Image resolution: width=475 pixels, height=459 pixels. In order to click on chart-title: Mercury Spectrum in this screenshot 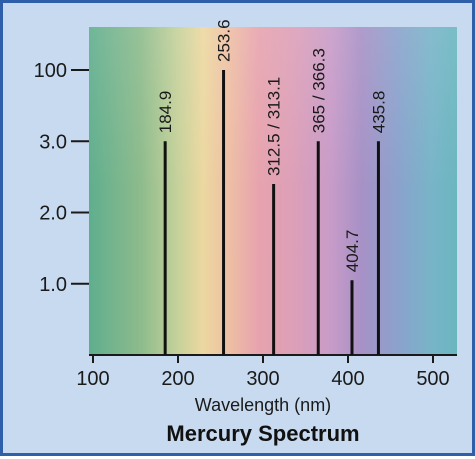, I will do `click(262, 433)`.